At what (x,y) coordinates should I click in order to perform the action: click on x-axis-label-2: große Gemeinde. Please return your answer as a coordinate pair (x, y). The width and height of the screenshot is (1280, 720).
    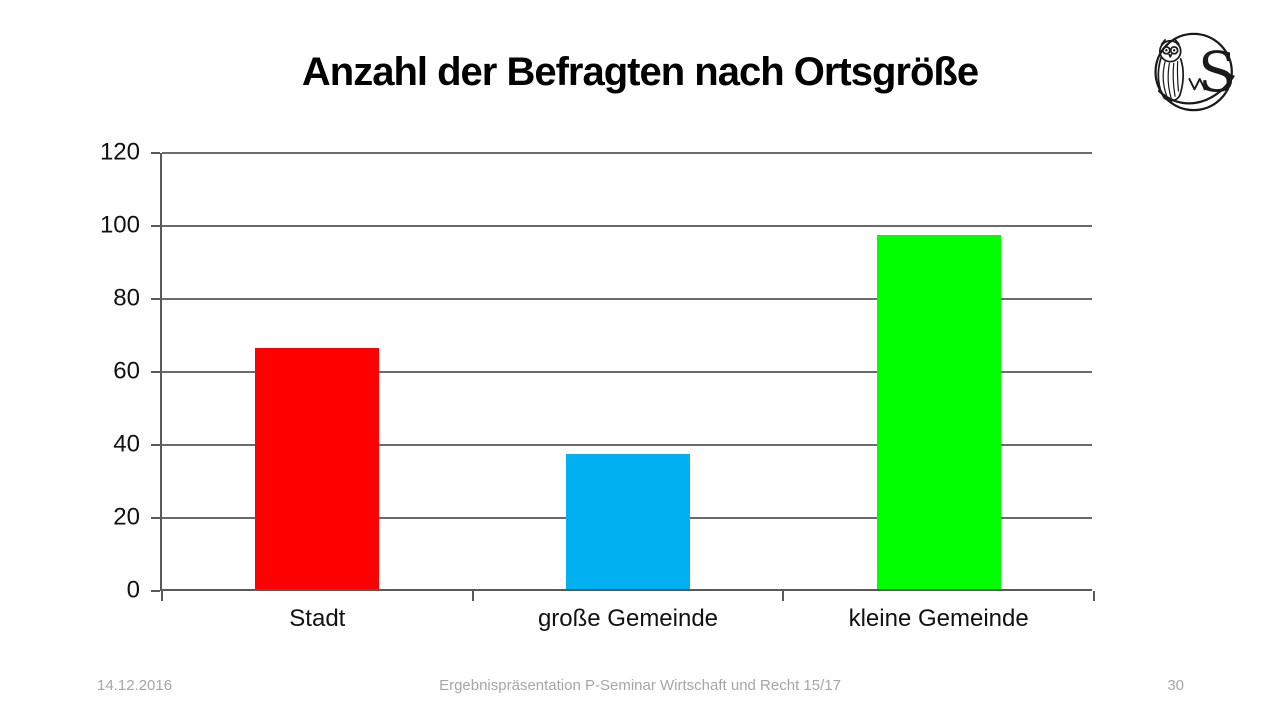
    Looking at the image, I should click on (628, 618).